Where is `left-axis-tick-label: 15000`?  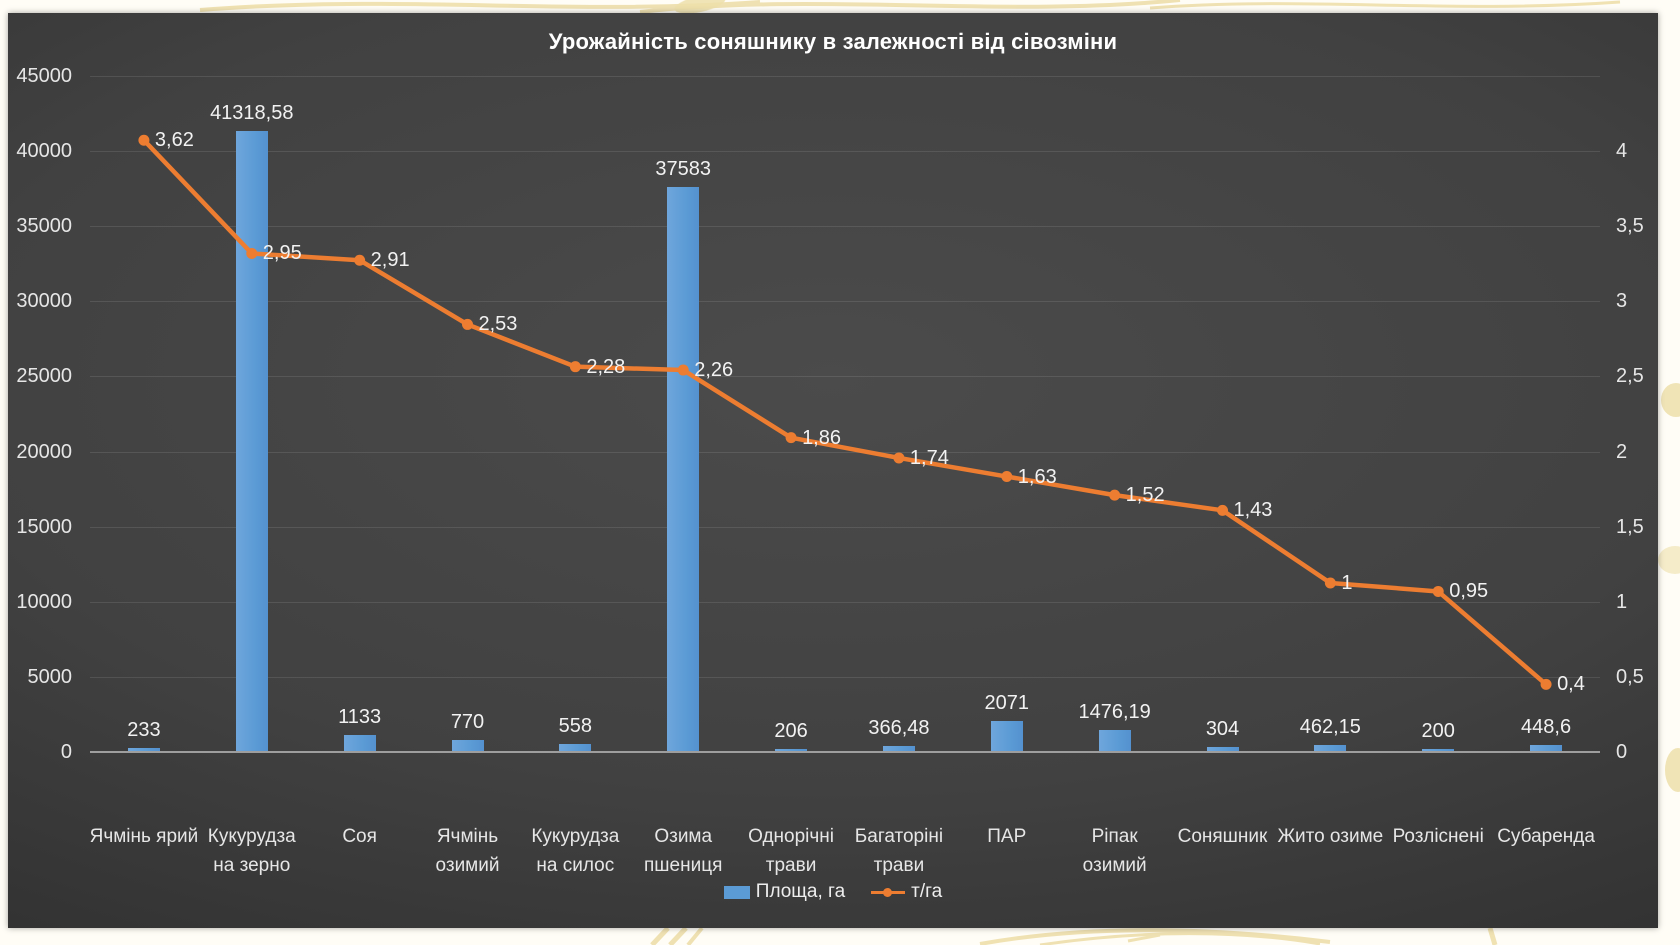 left-axis-tick-label: 15000 is located at coordinates (44, 526).